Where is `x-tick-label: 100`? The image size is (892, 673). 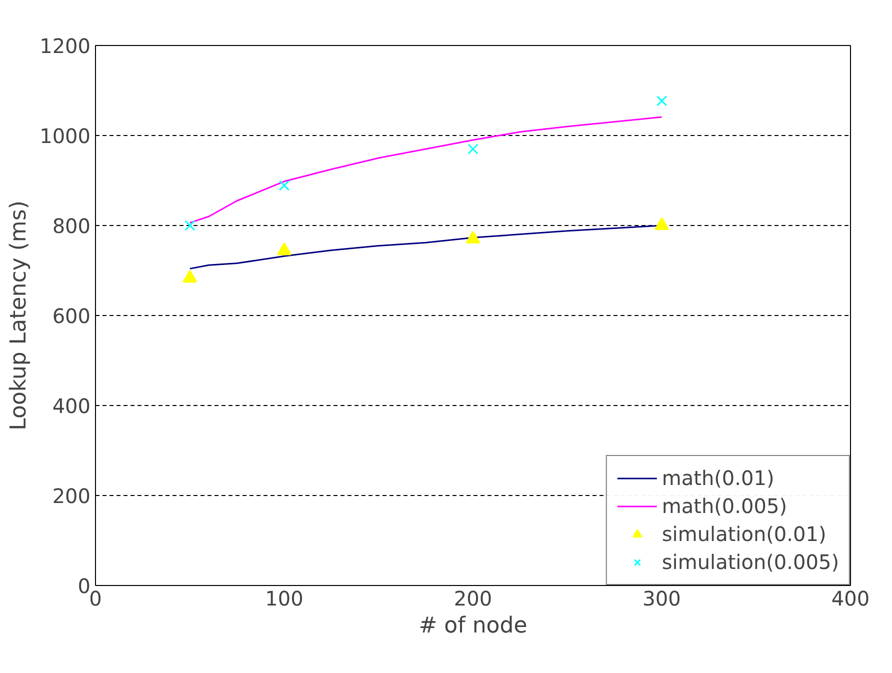
x-tick-label: 100 is located at coordinates (284, 598).